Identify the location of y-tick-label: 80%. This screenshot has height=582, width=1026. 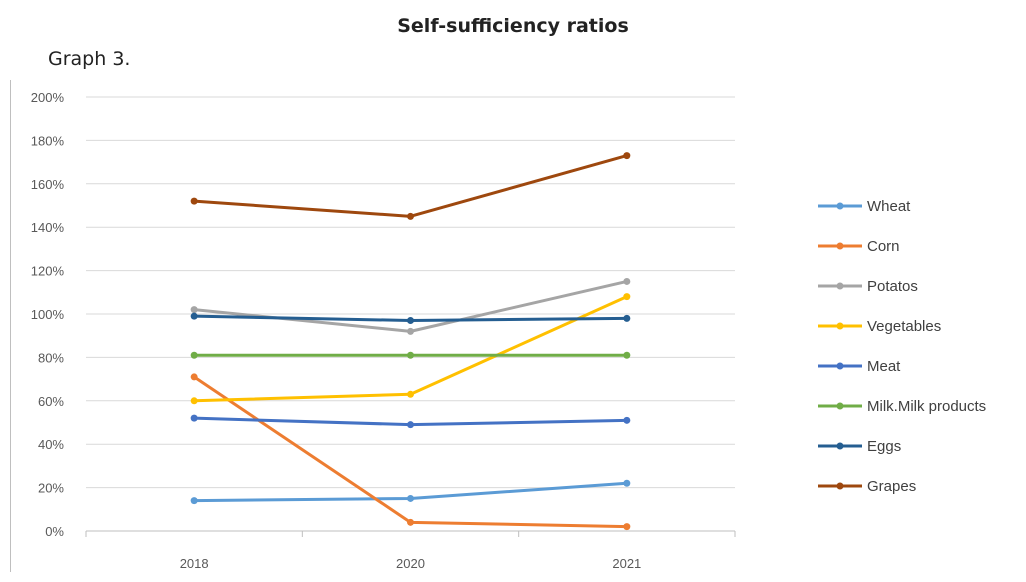
(51, 357).